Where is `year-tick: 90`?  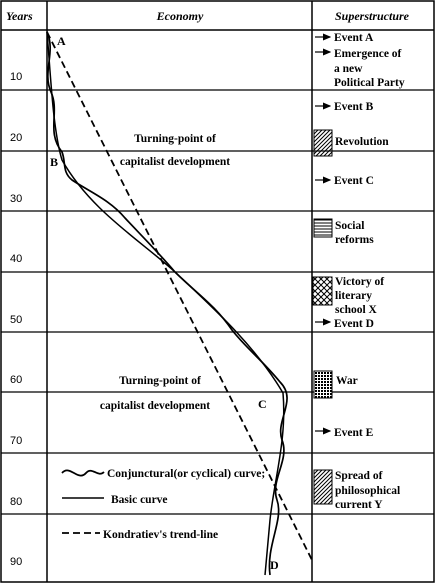
year-tick: 90 is located at coordinates (16, 562).